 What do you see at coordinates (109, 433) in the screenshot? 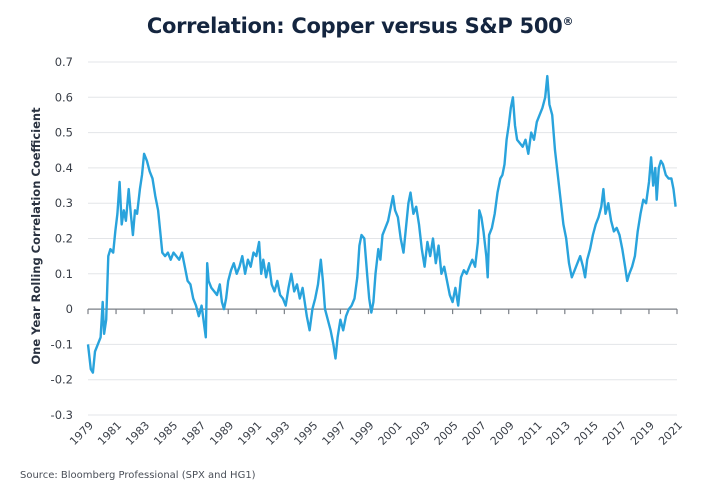
I see `x-tick-label: 1981` at bounding box center [109, 433].